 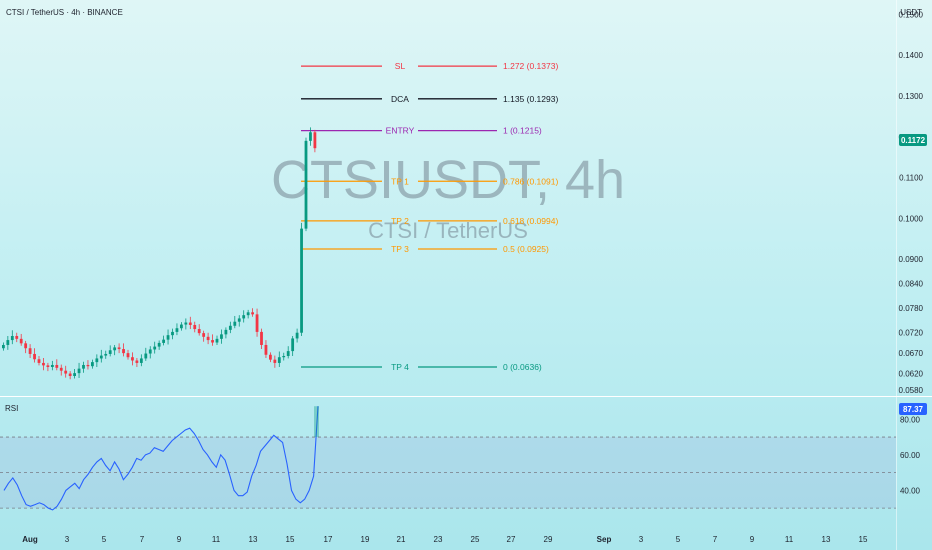 What do you see at coordinates (429, 221) in the screenshot?
I see `level-tp-2: TP 2 0.618 (0.0994)` at bounding box center [429, 221].